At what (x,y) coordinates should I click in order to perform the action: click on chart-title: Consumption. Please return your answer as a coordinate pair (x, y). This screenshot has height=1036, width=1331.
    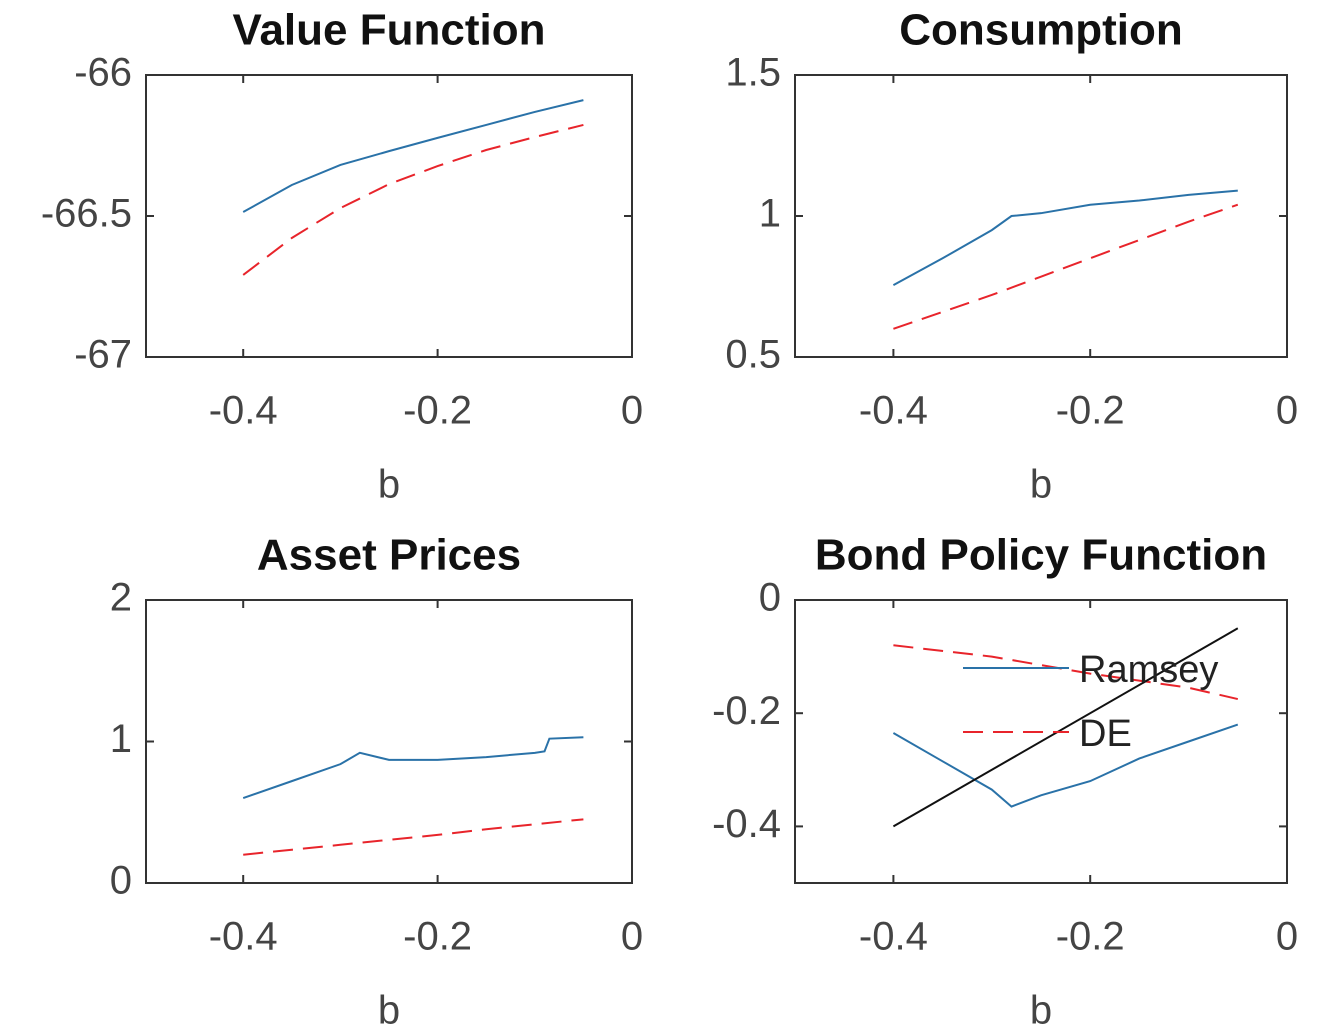
    Looking at the image, I should click on (1041, 30).